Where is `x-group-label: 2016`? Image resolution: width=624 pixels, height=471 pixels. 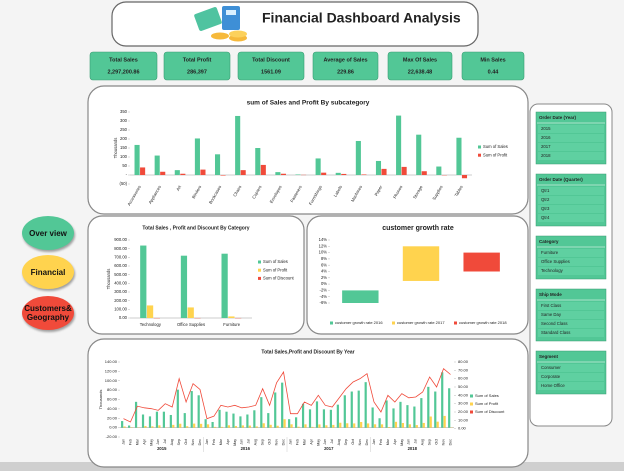 x-group-label: 2016 is located at coordinates (246, 448).